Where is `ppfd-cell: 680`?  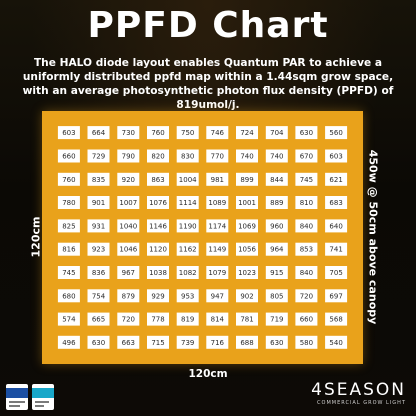 ppfd-cell: 680 is located at coordinates (68, 296).